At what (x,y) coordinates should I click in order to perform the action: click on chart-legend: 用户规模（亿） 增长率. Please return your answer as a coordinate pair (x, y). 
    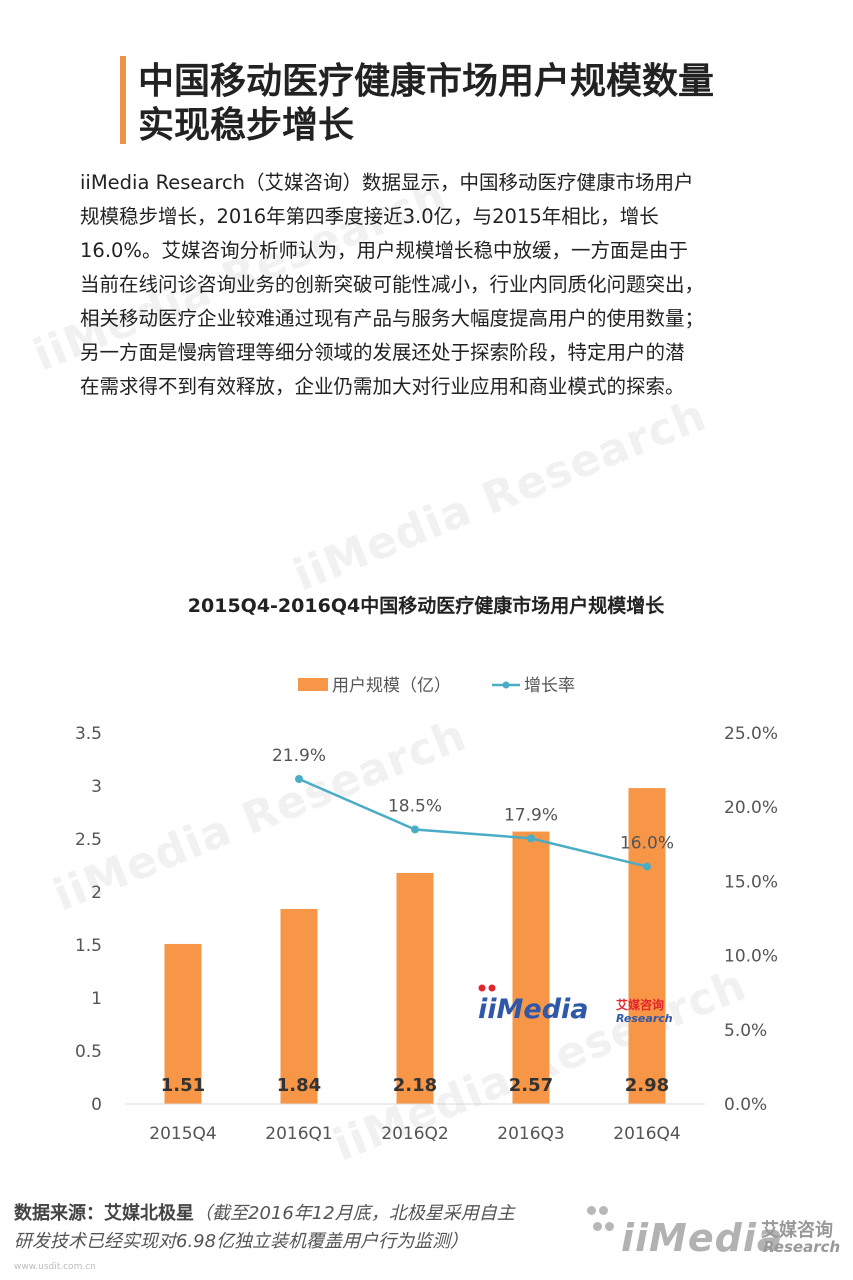
    Looking at the image, I should click on (436, 686).